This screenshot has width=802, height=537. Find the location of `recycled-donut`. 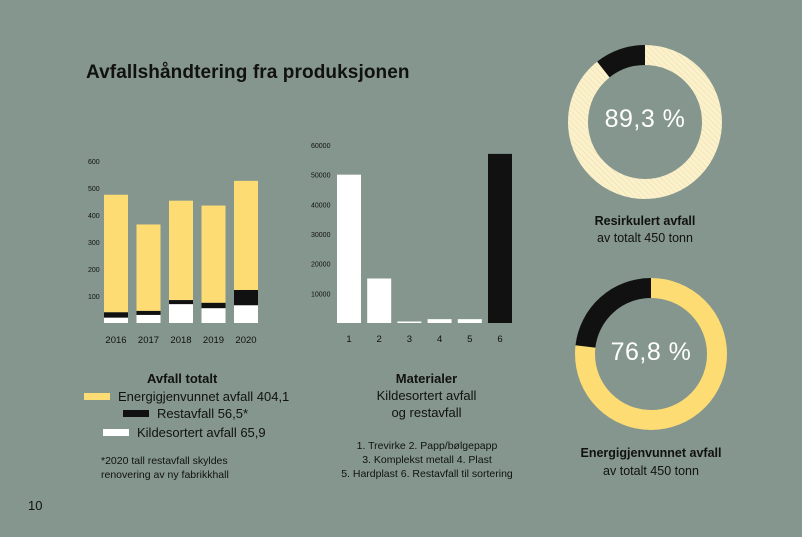

recycled-donut is located at coordinates (645, 122).